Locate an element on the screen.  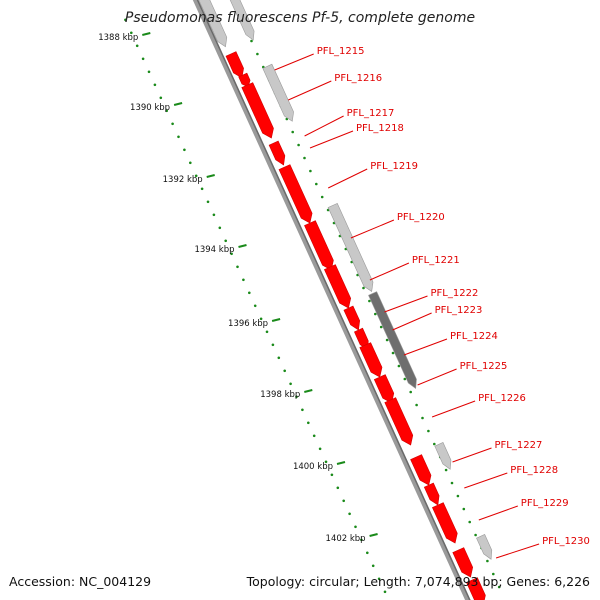
kbp-label: 1392 kbp is located at coordinates (183, 180).